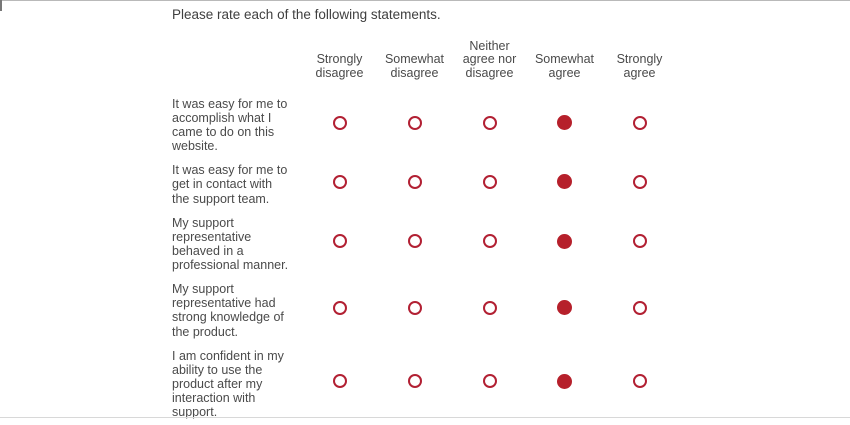  What do you see at coordinates (425, 417) in the screenshot?
I see `bottom-border-line` at bounding box center [425, 417].